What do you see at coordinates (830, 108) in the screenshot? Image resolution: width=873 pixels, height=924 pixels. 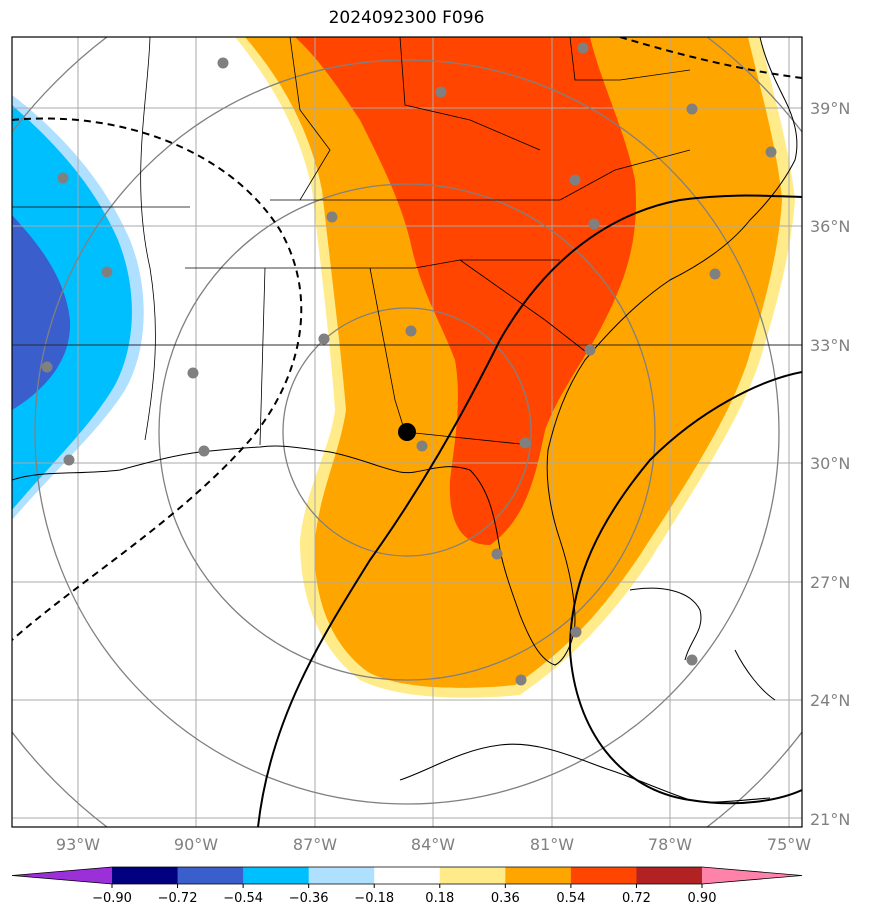 I see `lat-label: 39°N` at bounding box center [830, 108].